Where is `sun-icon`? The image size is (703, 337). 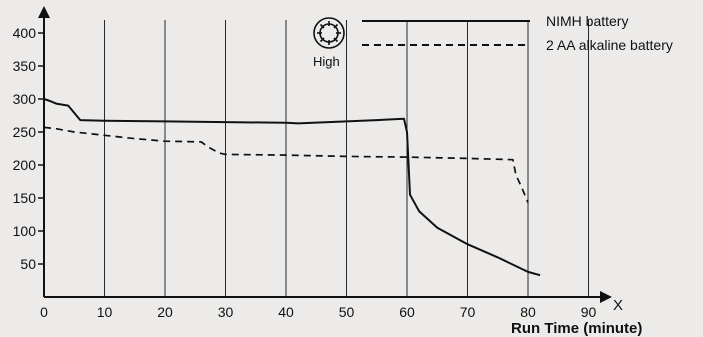 sun-icon is located at coordinates (329, 33).